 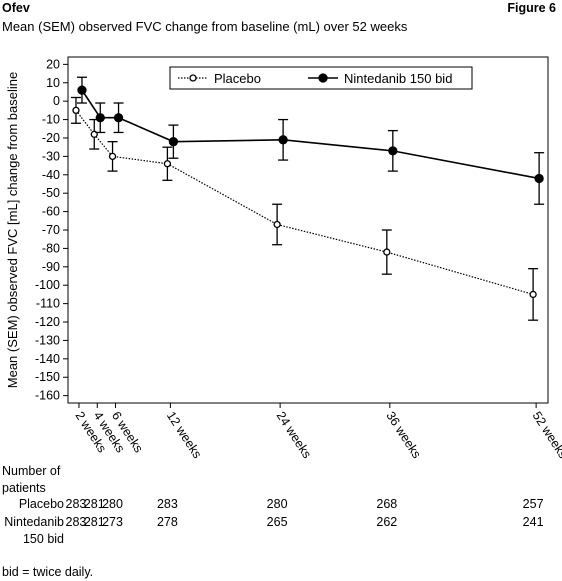 I want to click on y-tick-label: -150, so click(x=47, y=377).